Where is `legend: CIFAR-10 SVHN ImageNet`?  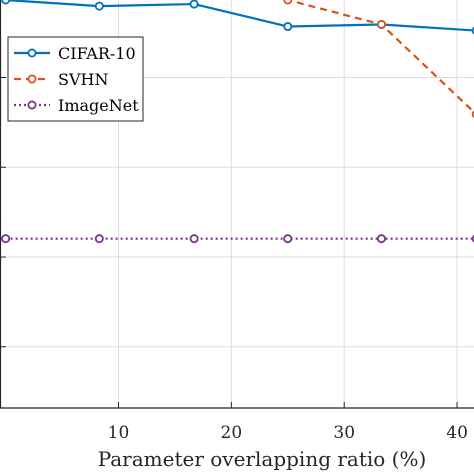
legend: CIFAR-10 SVHN ImageNet is located at coordinates (75, 79).